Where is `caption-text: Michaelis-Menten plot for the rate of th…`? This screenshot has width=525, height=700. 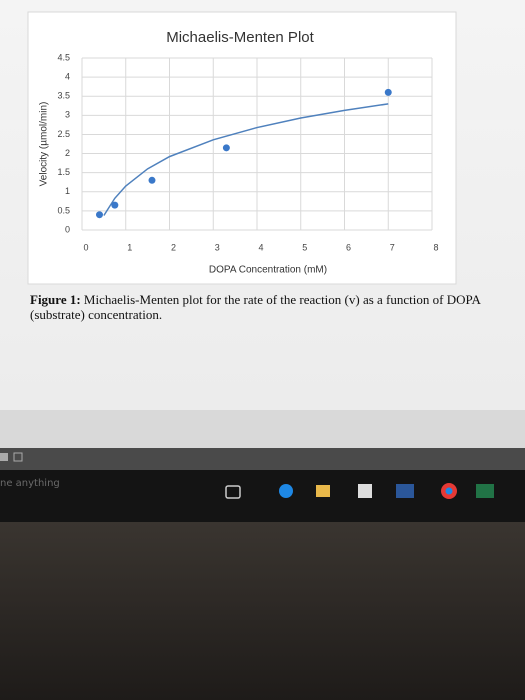 caption-text: Michaelis-Menten plot for the rate of th… is located at coordinates (255, 307).